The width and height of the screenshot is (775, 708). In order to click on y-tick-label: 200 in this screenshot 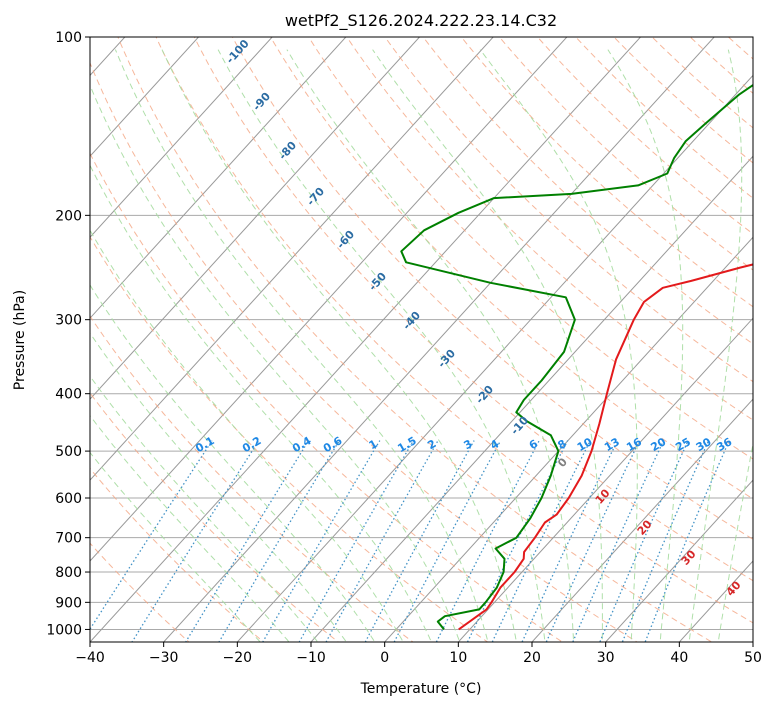, I will do `click(68, 216)`.